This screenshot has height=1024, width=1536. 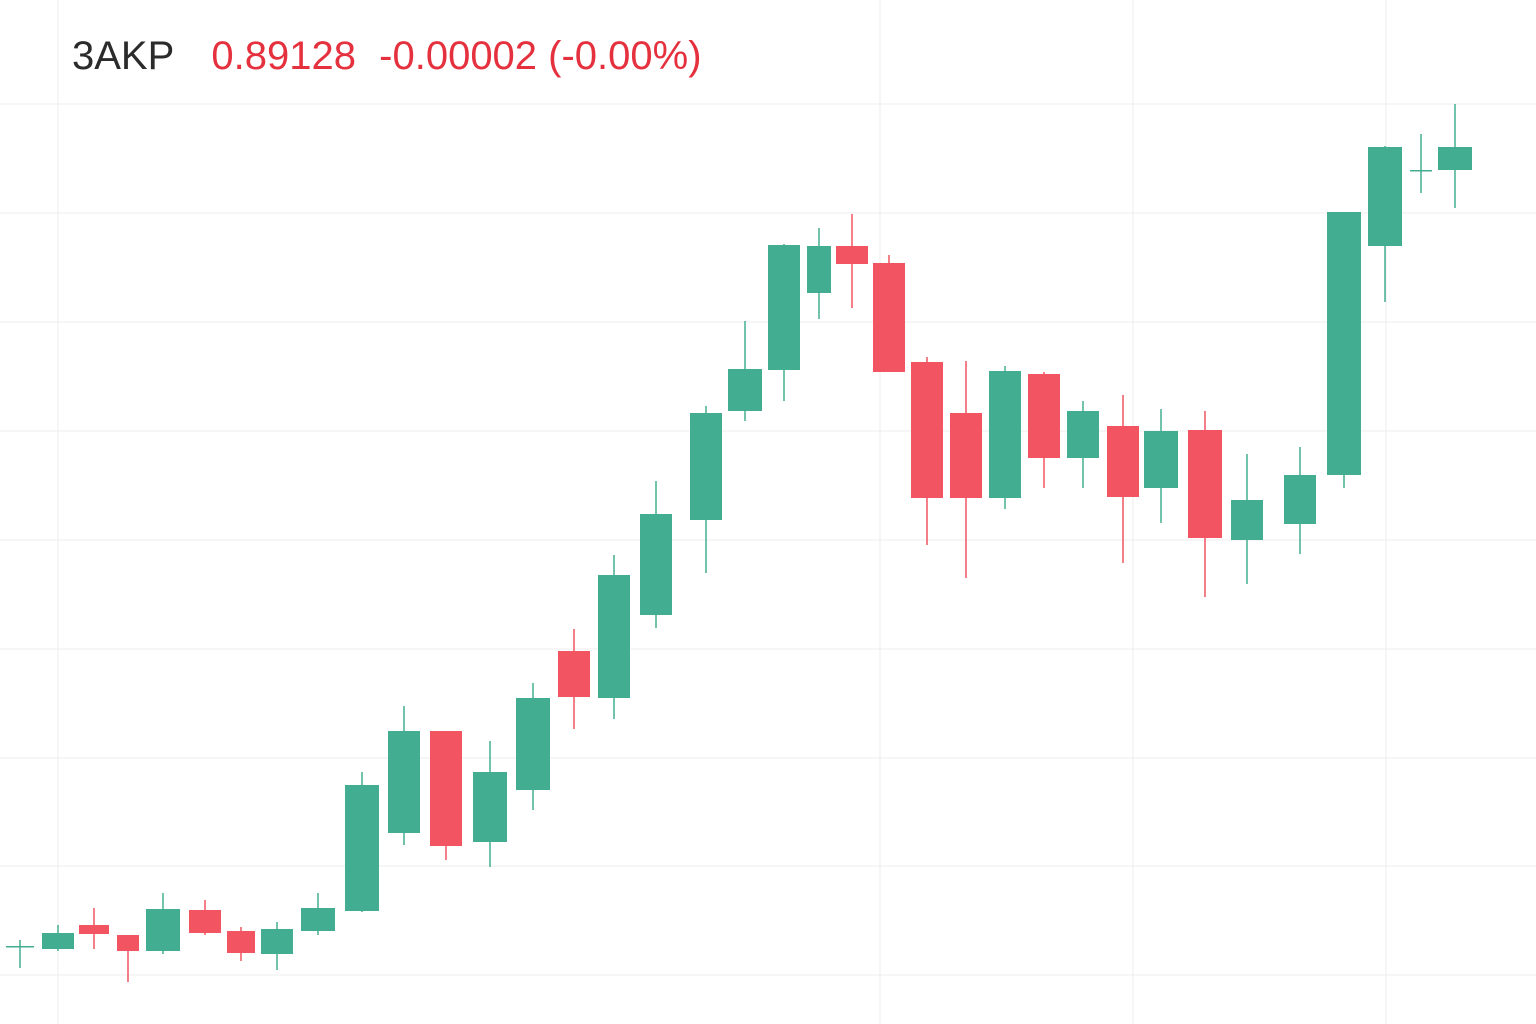 What do you see at coordinates (284, 56) in the screenshot?
I see `price-label: 0.89128` at bounding box center [284, 56].